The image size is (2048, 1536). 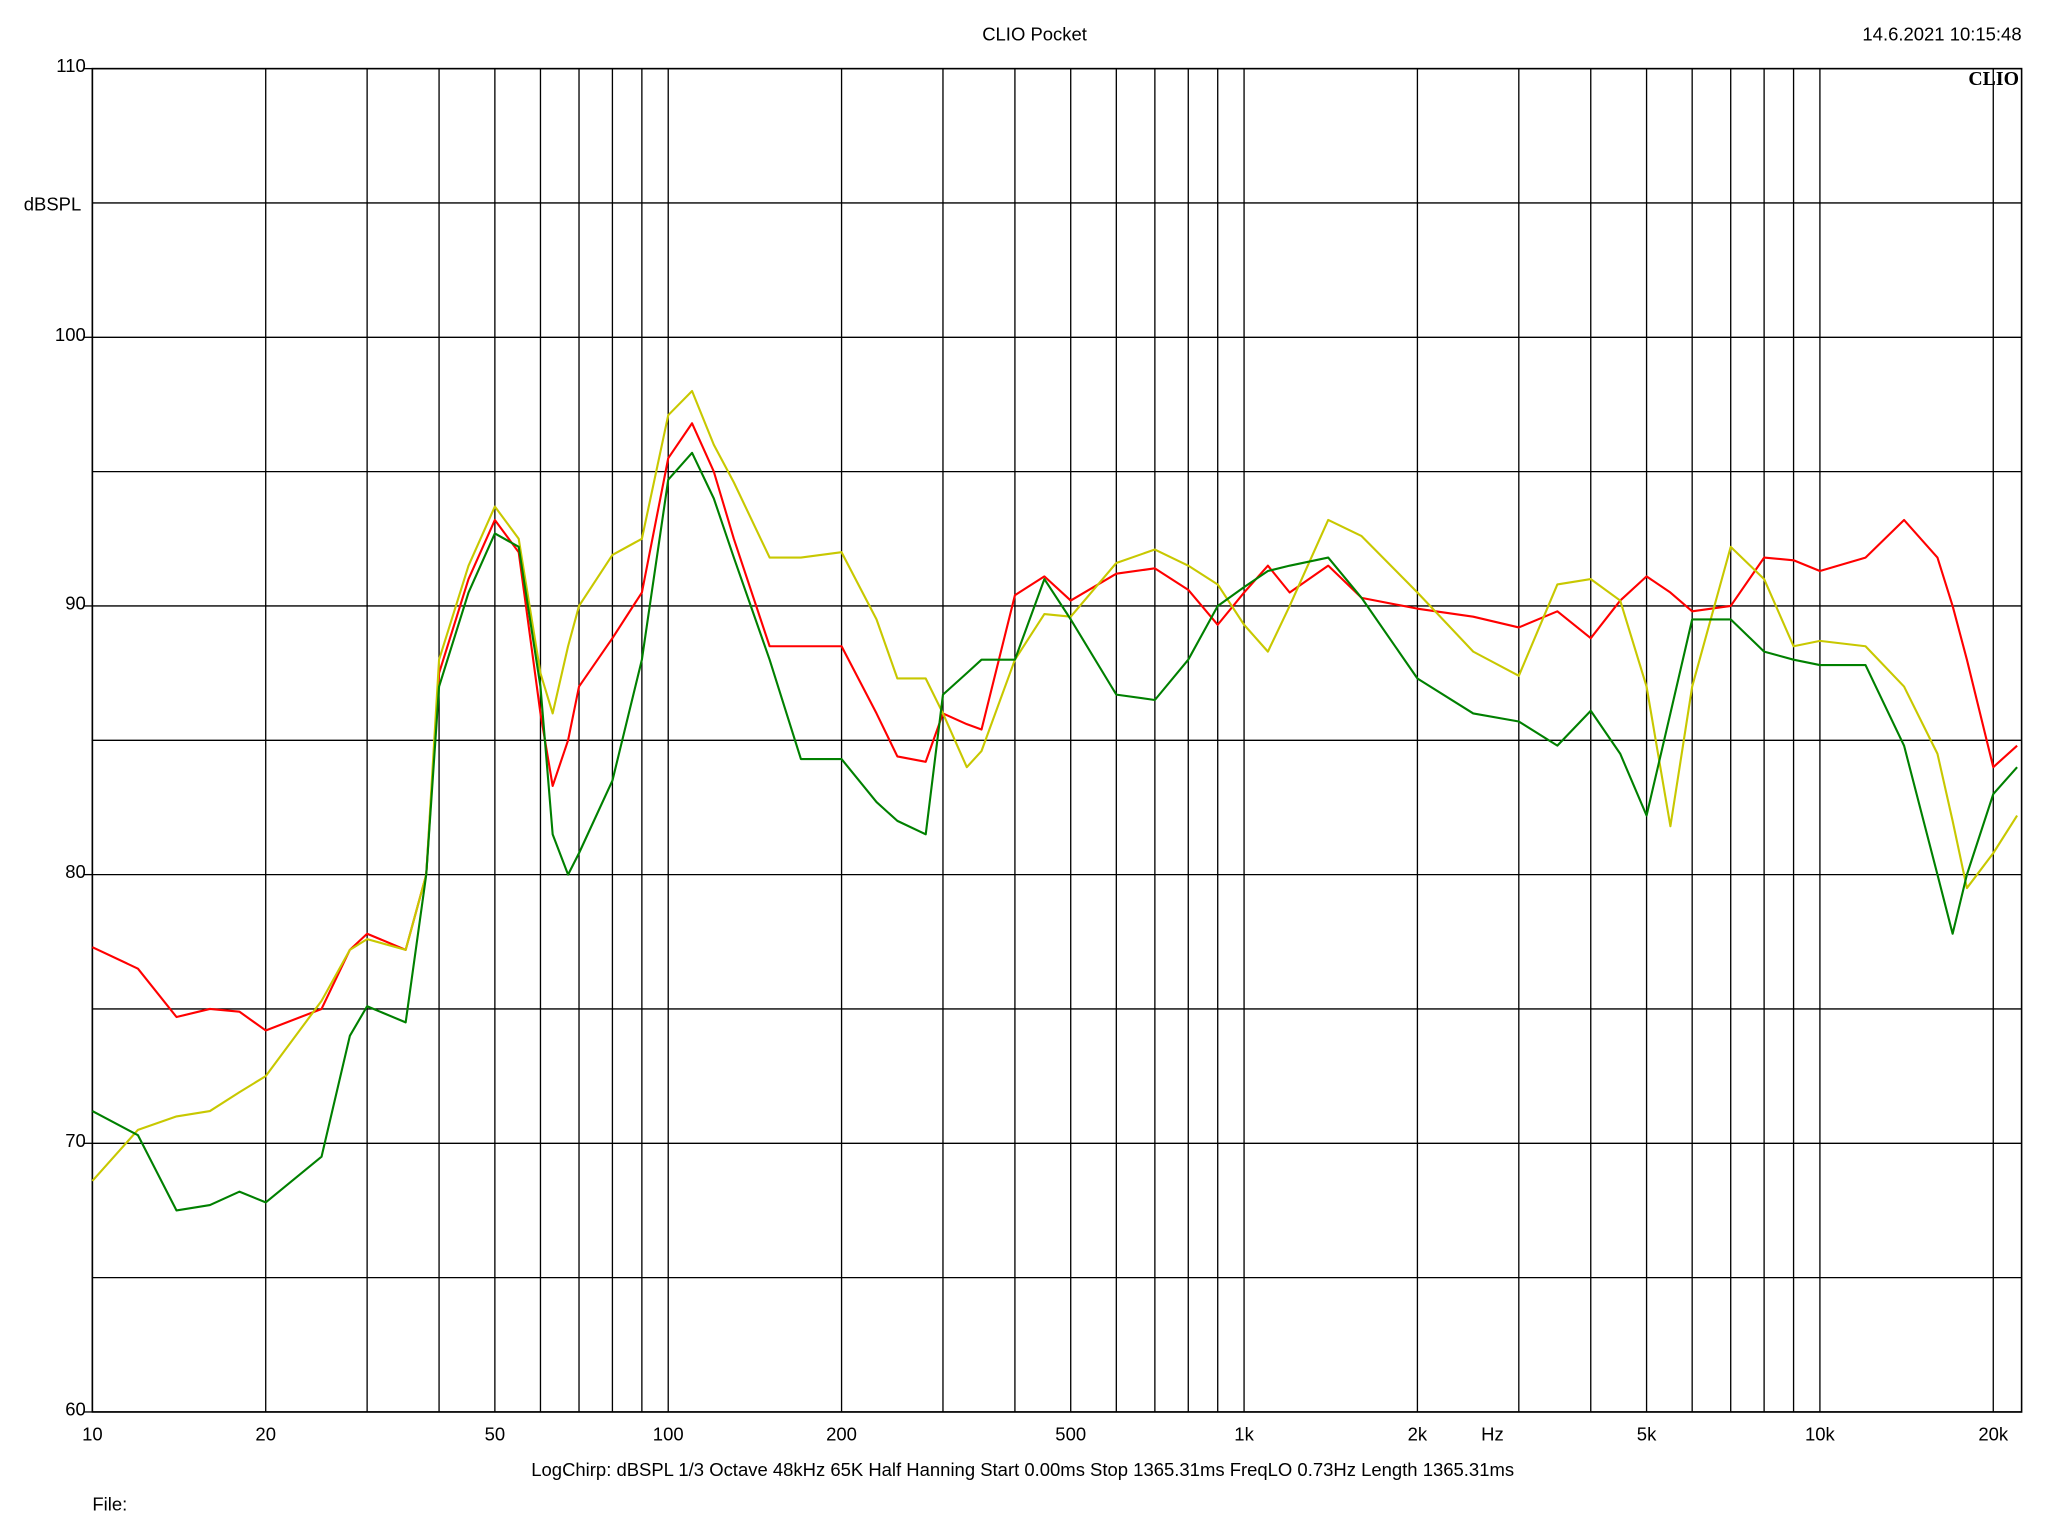 I want to click on y-axis-label: dBSPL, so click(x=53, y=204).